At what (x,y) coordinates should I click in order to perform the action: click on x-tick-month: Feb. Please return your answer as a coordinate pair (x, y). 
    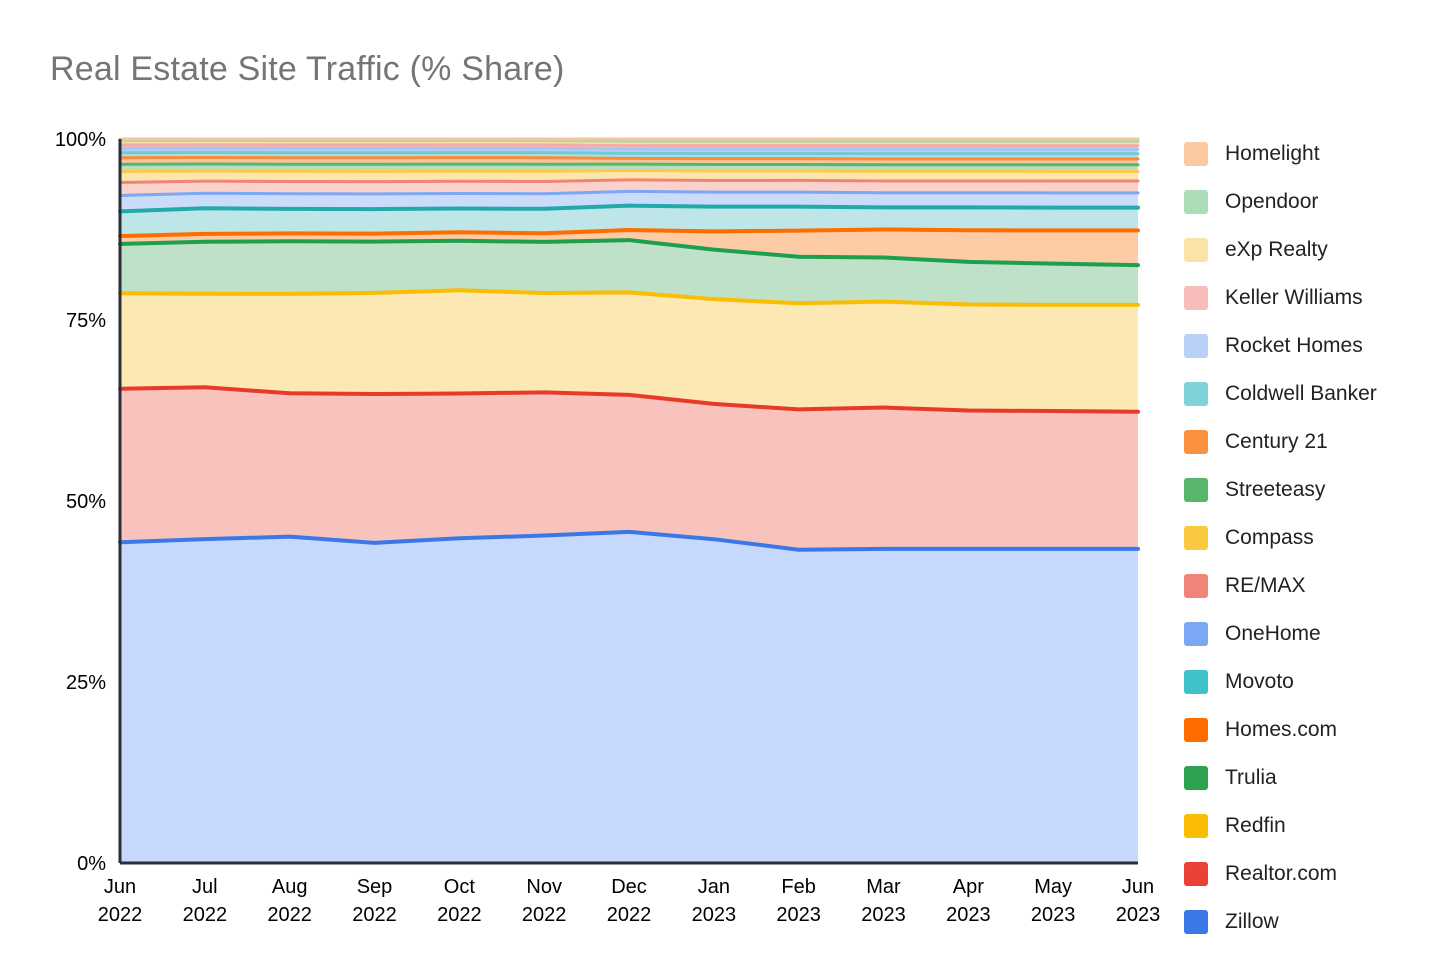
    Looking at the image, I should click on (798, 887).